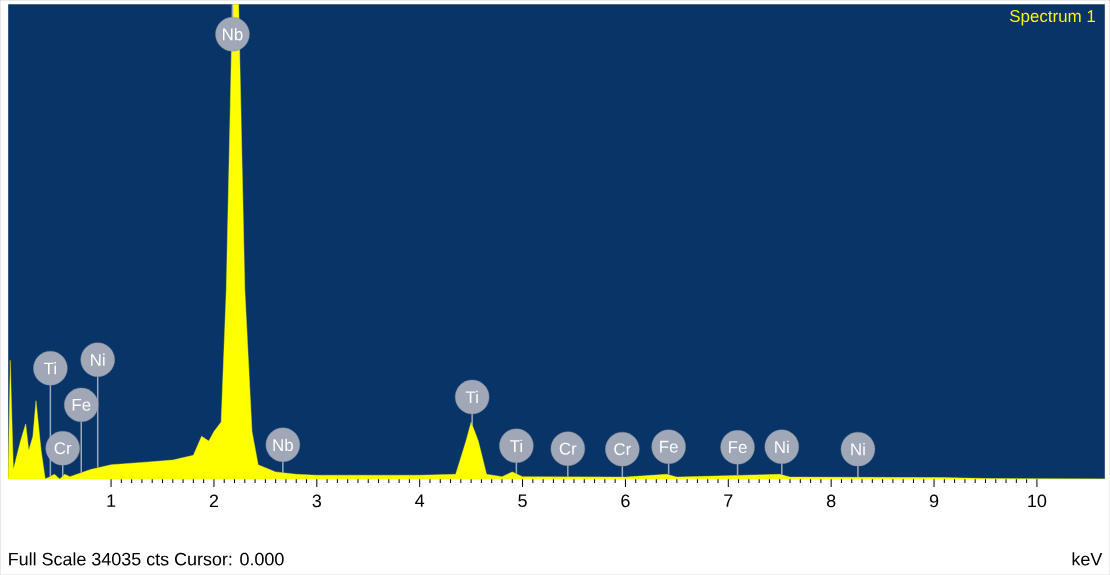 Image resolution: width=1110 pixels, height=575 pixels. Describe the element at coordinates (728, 500) in the screenshot. I see `x-tick-label: 7` at that location.